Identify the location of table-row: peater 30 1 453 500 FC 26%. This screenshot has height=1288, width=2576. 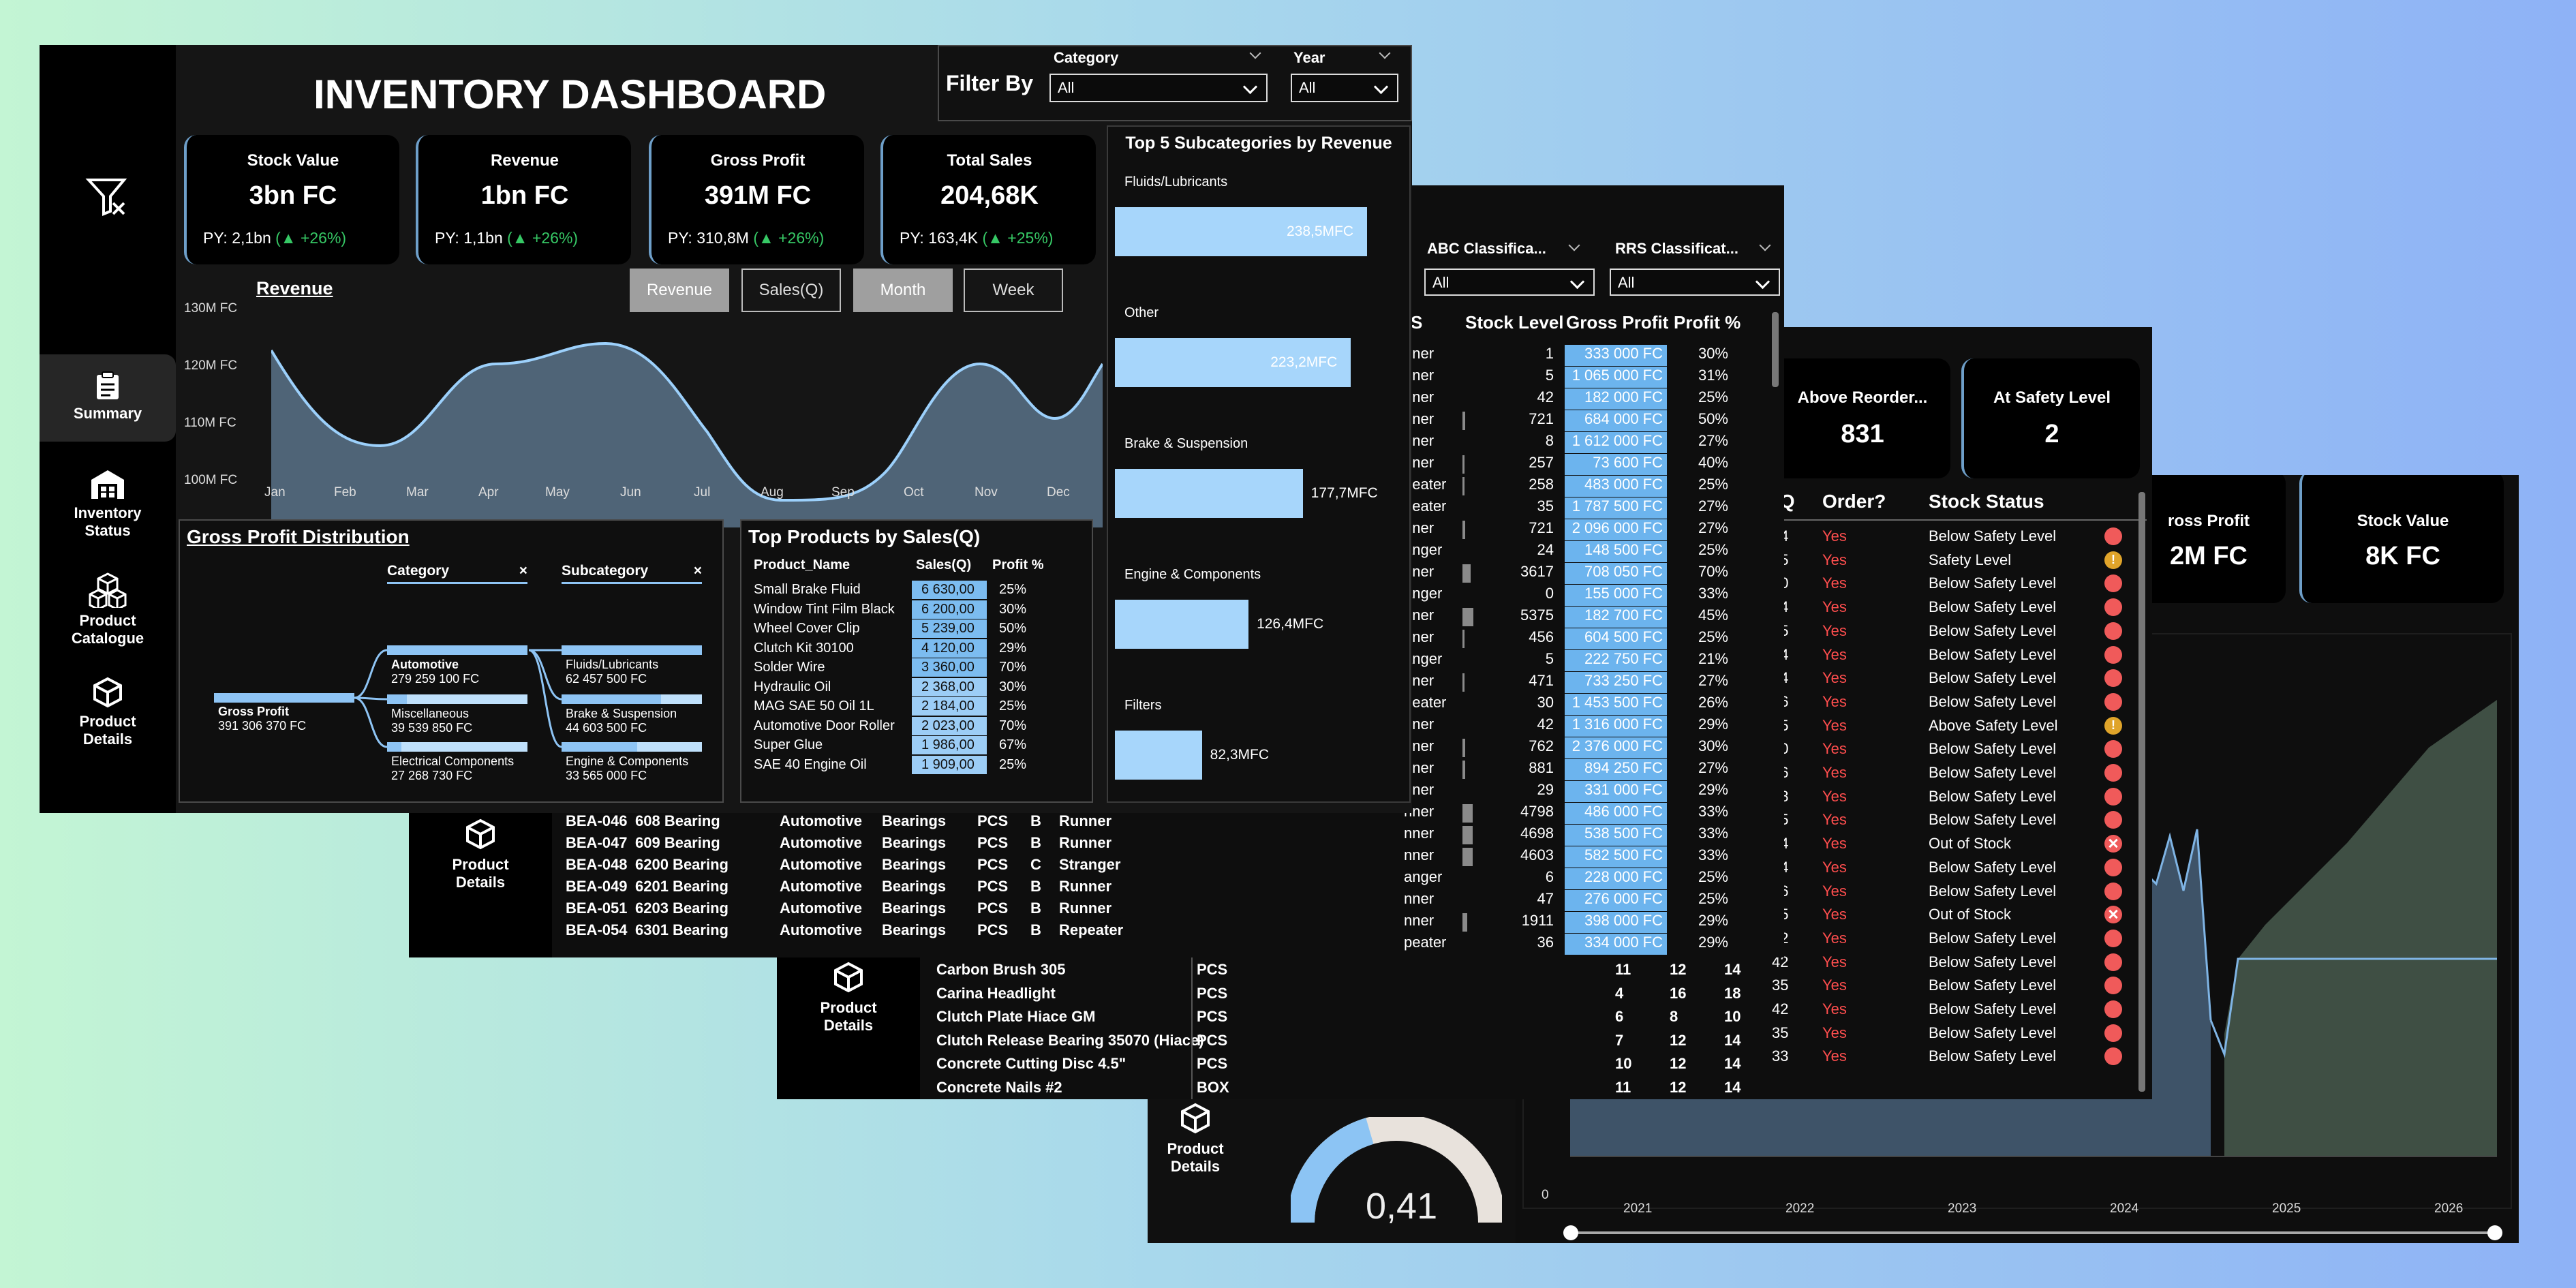
(1594, 704).